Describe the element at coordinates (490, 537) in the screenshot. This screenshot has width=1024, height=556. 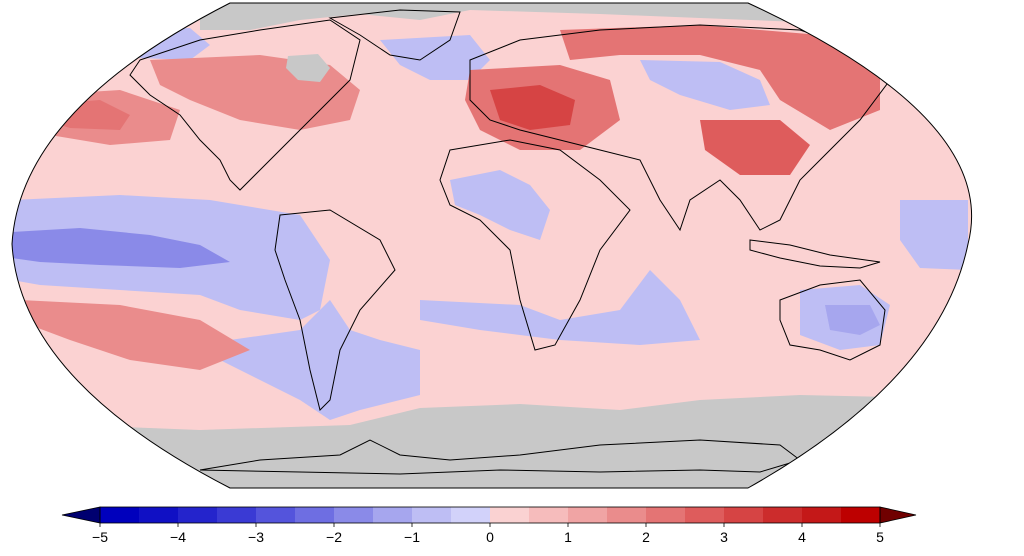
I see `legend-tick-label: 0` at that location.